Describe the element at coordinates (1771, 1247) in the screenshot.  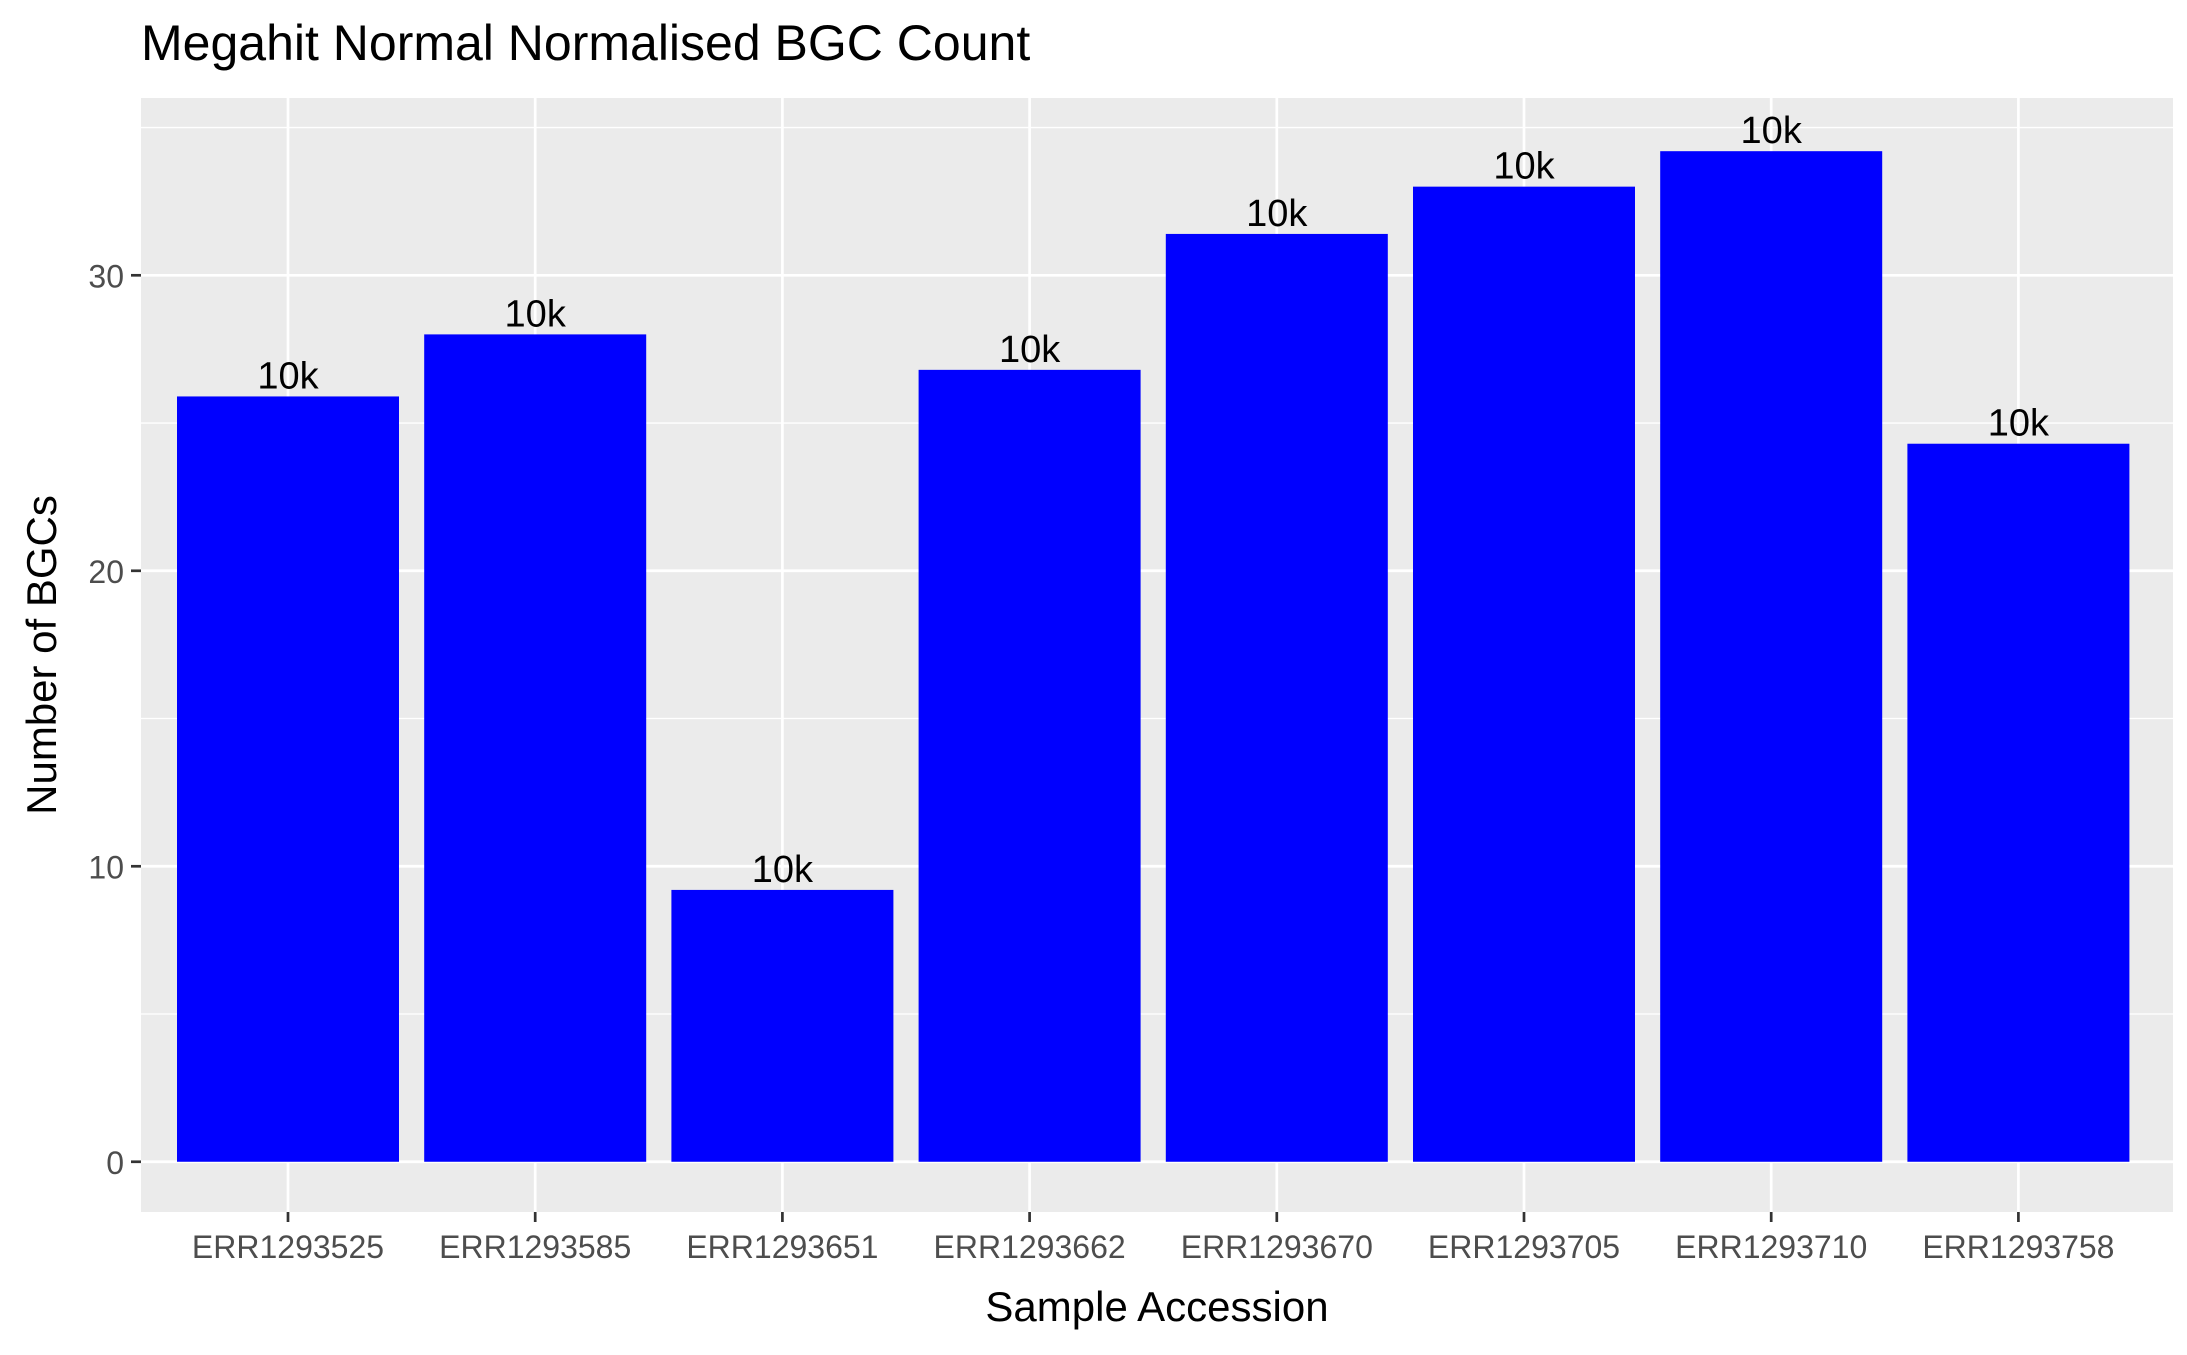
I see `x-tick-label: ERR1293710` at that location.